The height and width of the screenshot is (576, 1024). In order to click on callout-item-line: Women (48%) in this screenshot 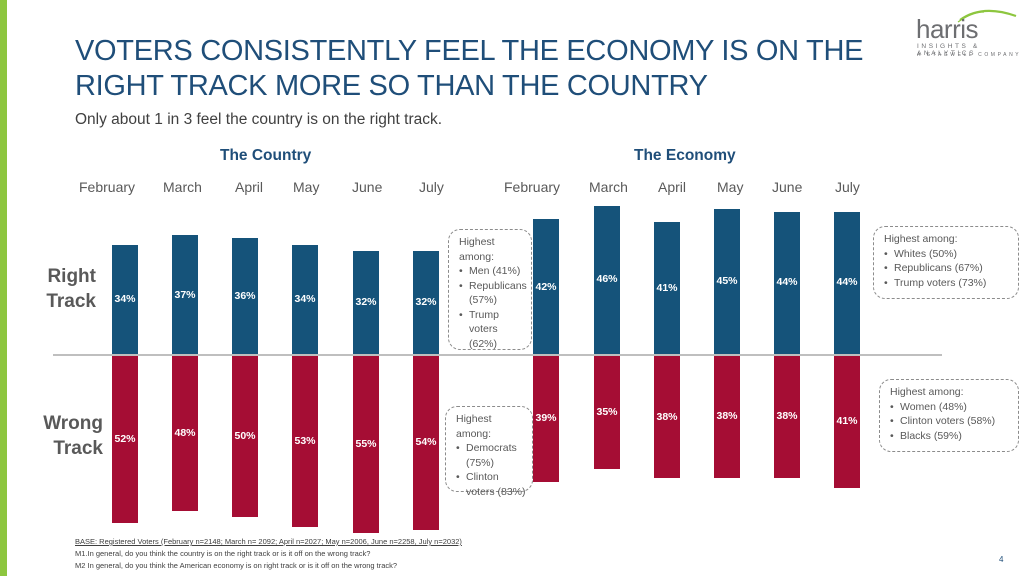, I will do `click(933, 406)`.